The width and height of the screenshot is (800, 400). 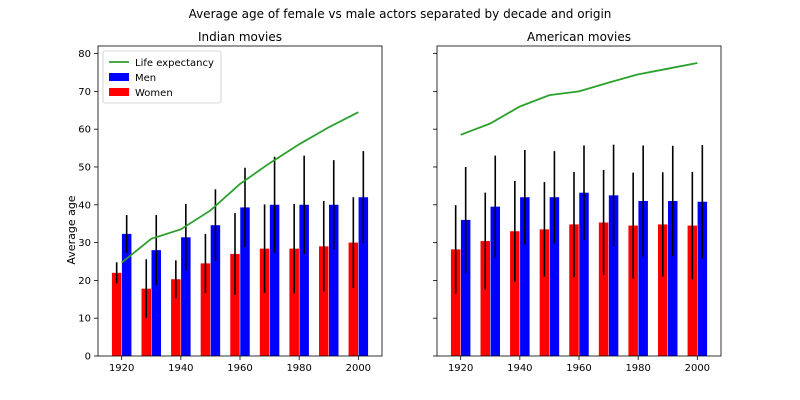 I want to click on panel-title-american: American movies, so click(x=579, y=37).